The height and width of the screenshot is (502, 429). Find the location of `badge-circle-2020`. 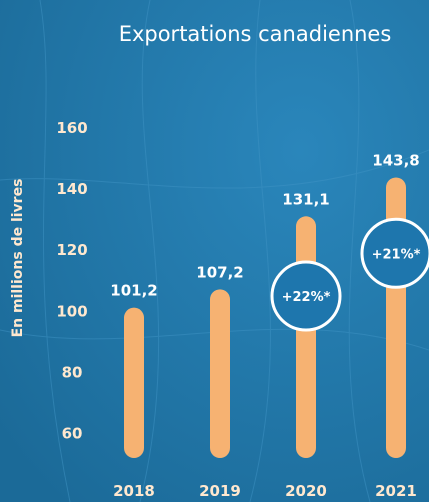

badge-circle-2020 is located at coordinates (306, 296).